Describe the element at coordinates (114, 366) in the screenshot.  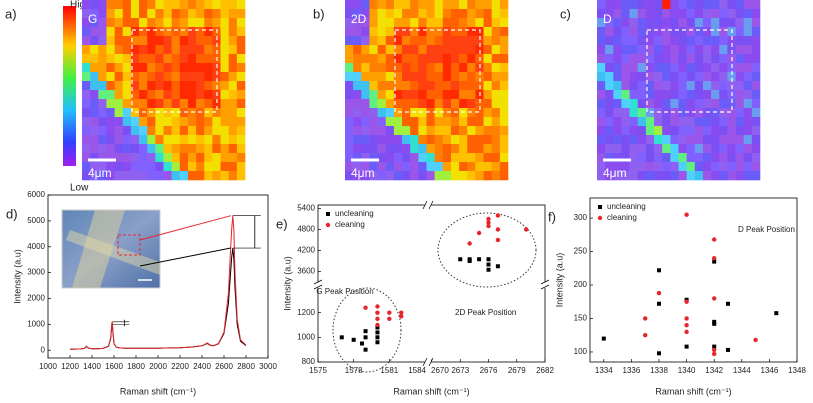
I see `x-tick-label: 1600` at that location.